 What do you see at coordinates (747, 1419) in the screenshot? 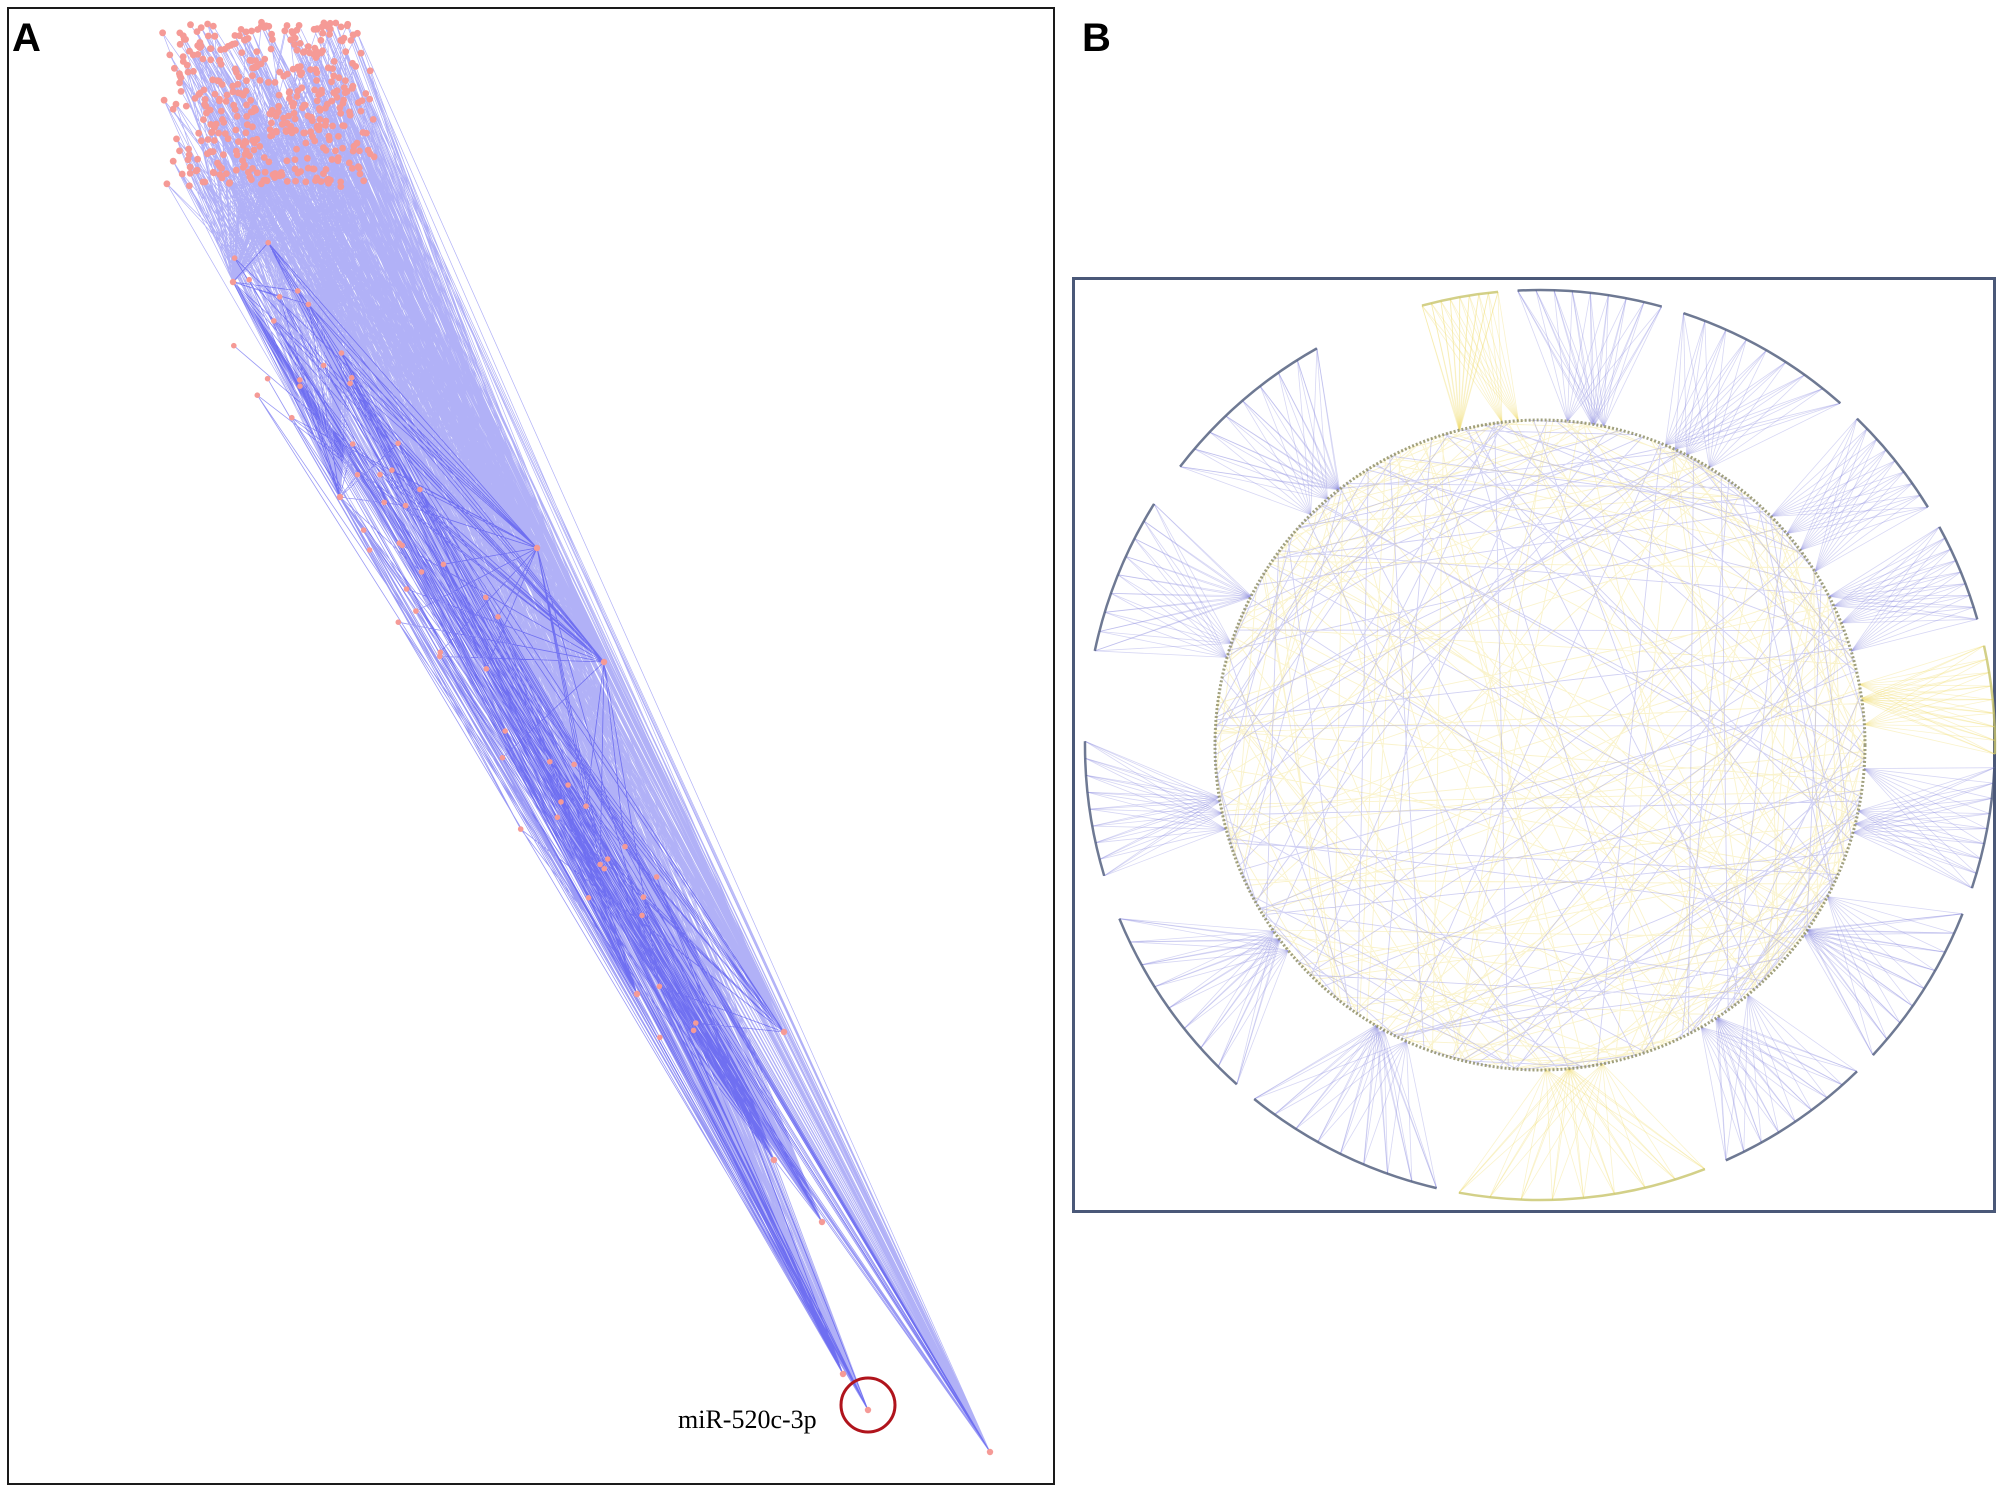
I see `highlighted-node-label: miR-520c-3p` at bounding box center [747, 1419].